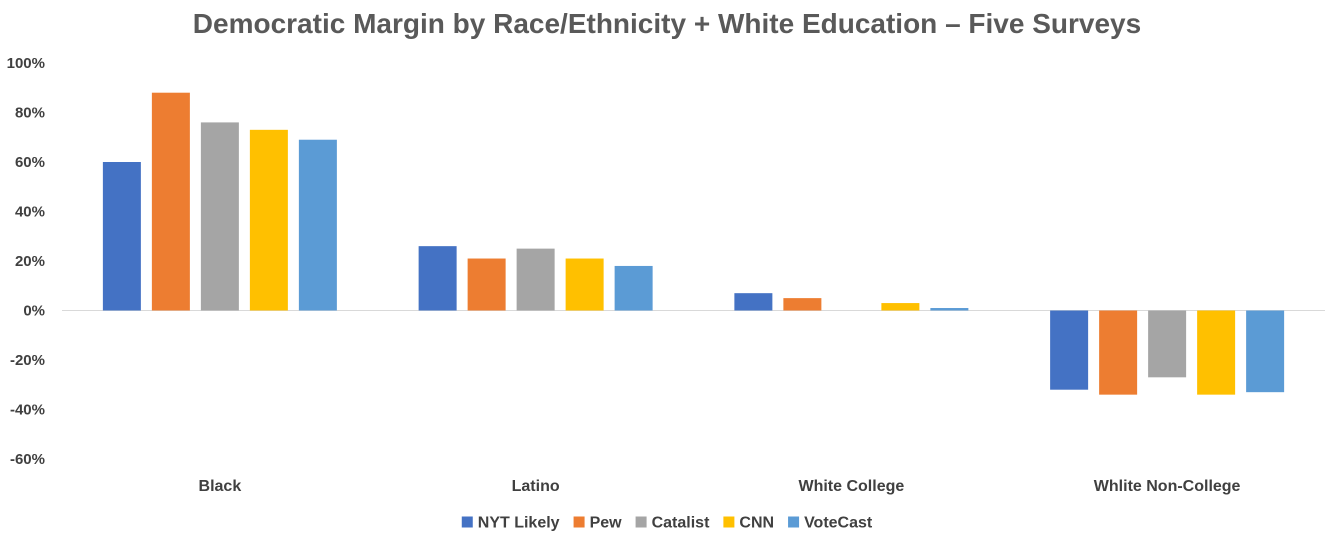  I want to click on legend-label: NYT Likely, so click(519, 523).